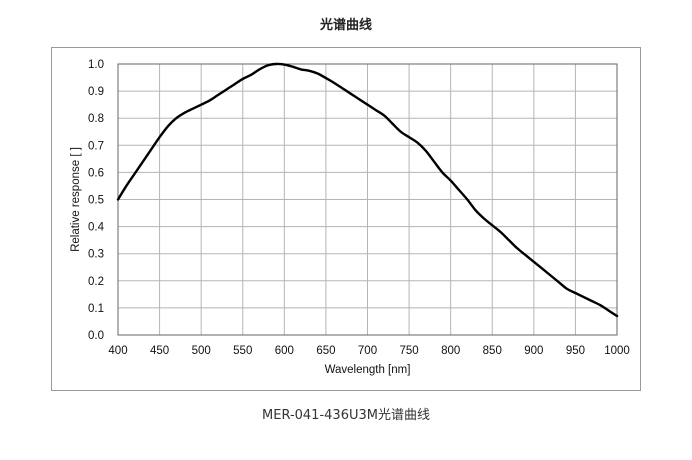  Describe the element at coordinates (96, 228) in the screenshot. I see `y-tick-label: 0.4` at that location.